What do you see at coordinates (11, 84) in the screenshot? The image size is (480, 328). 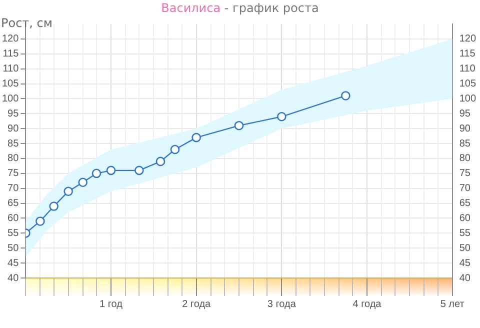 I see `y-tick-label: 105` at bounding box center [11, 84].